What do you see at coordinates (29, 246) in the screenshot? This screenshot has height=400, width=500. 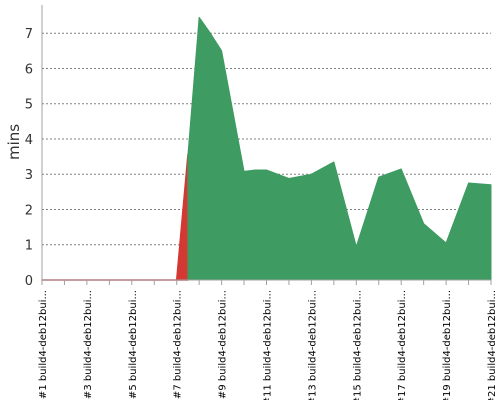 I see `y-tick-label: 1` at bounding box center [29, 246].